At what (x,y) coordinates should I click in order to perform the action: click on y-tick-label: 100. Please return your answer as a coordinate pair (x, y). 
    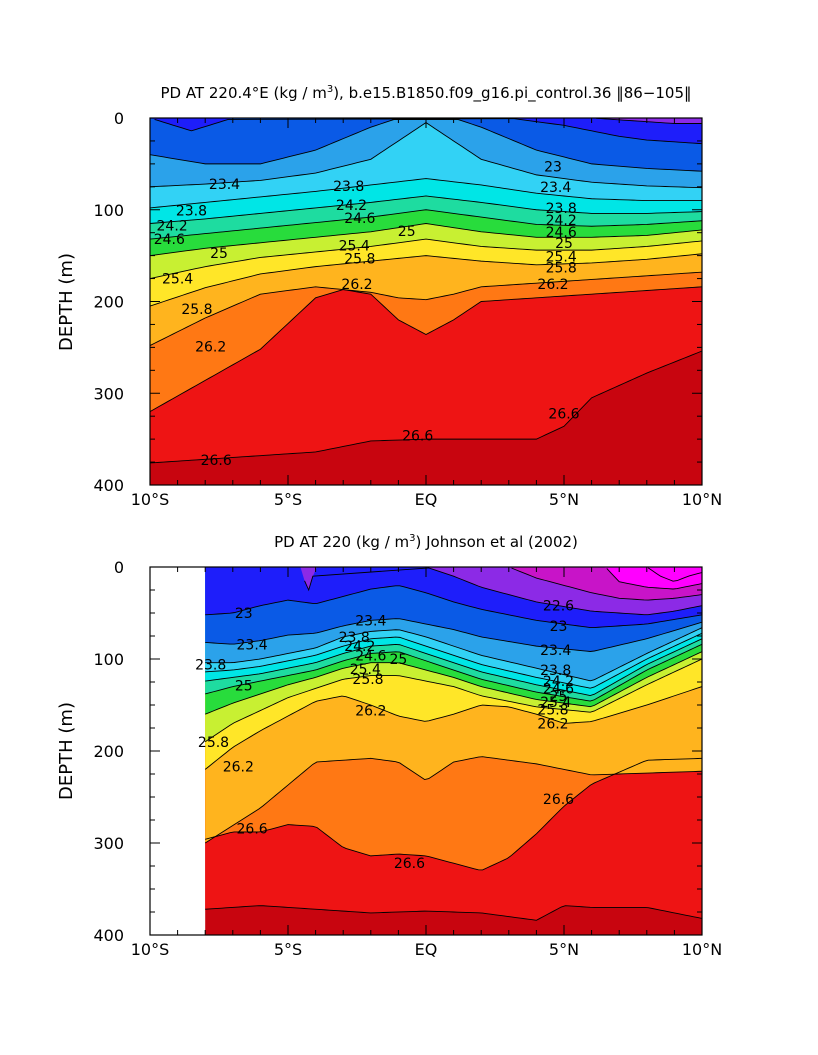
    Looking at the image, I should click on (108, 659).